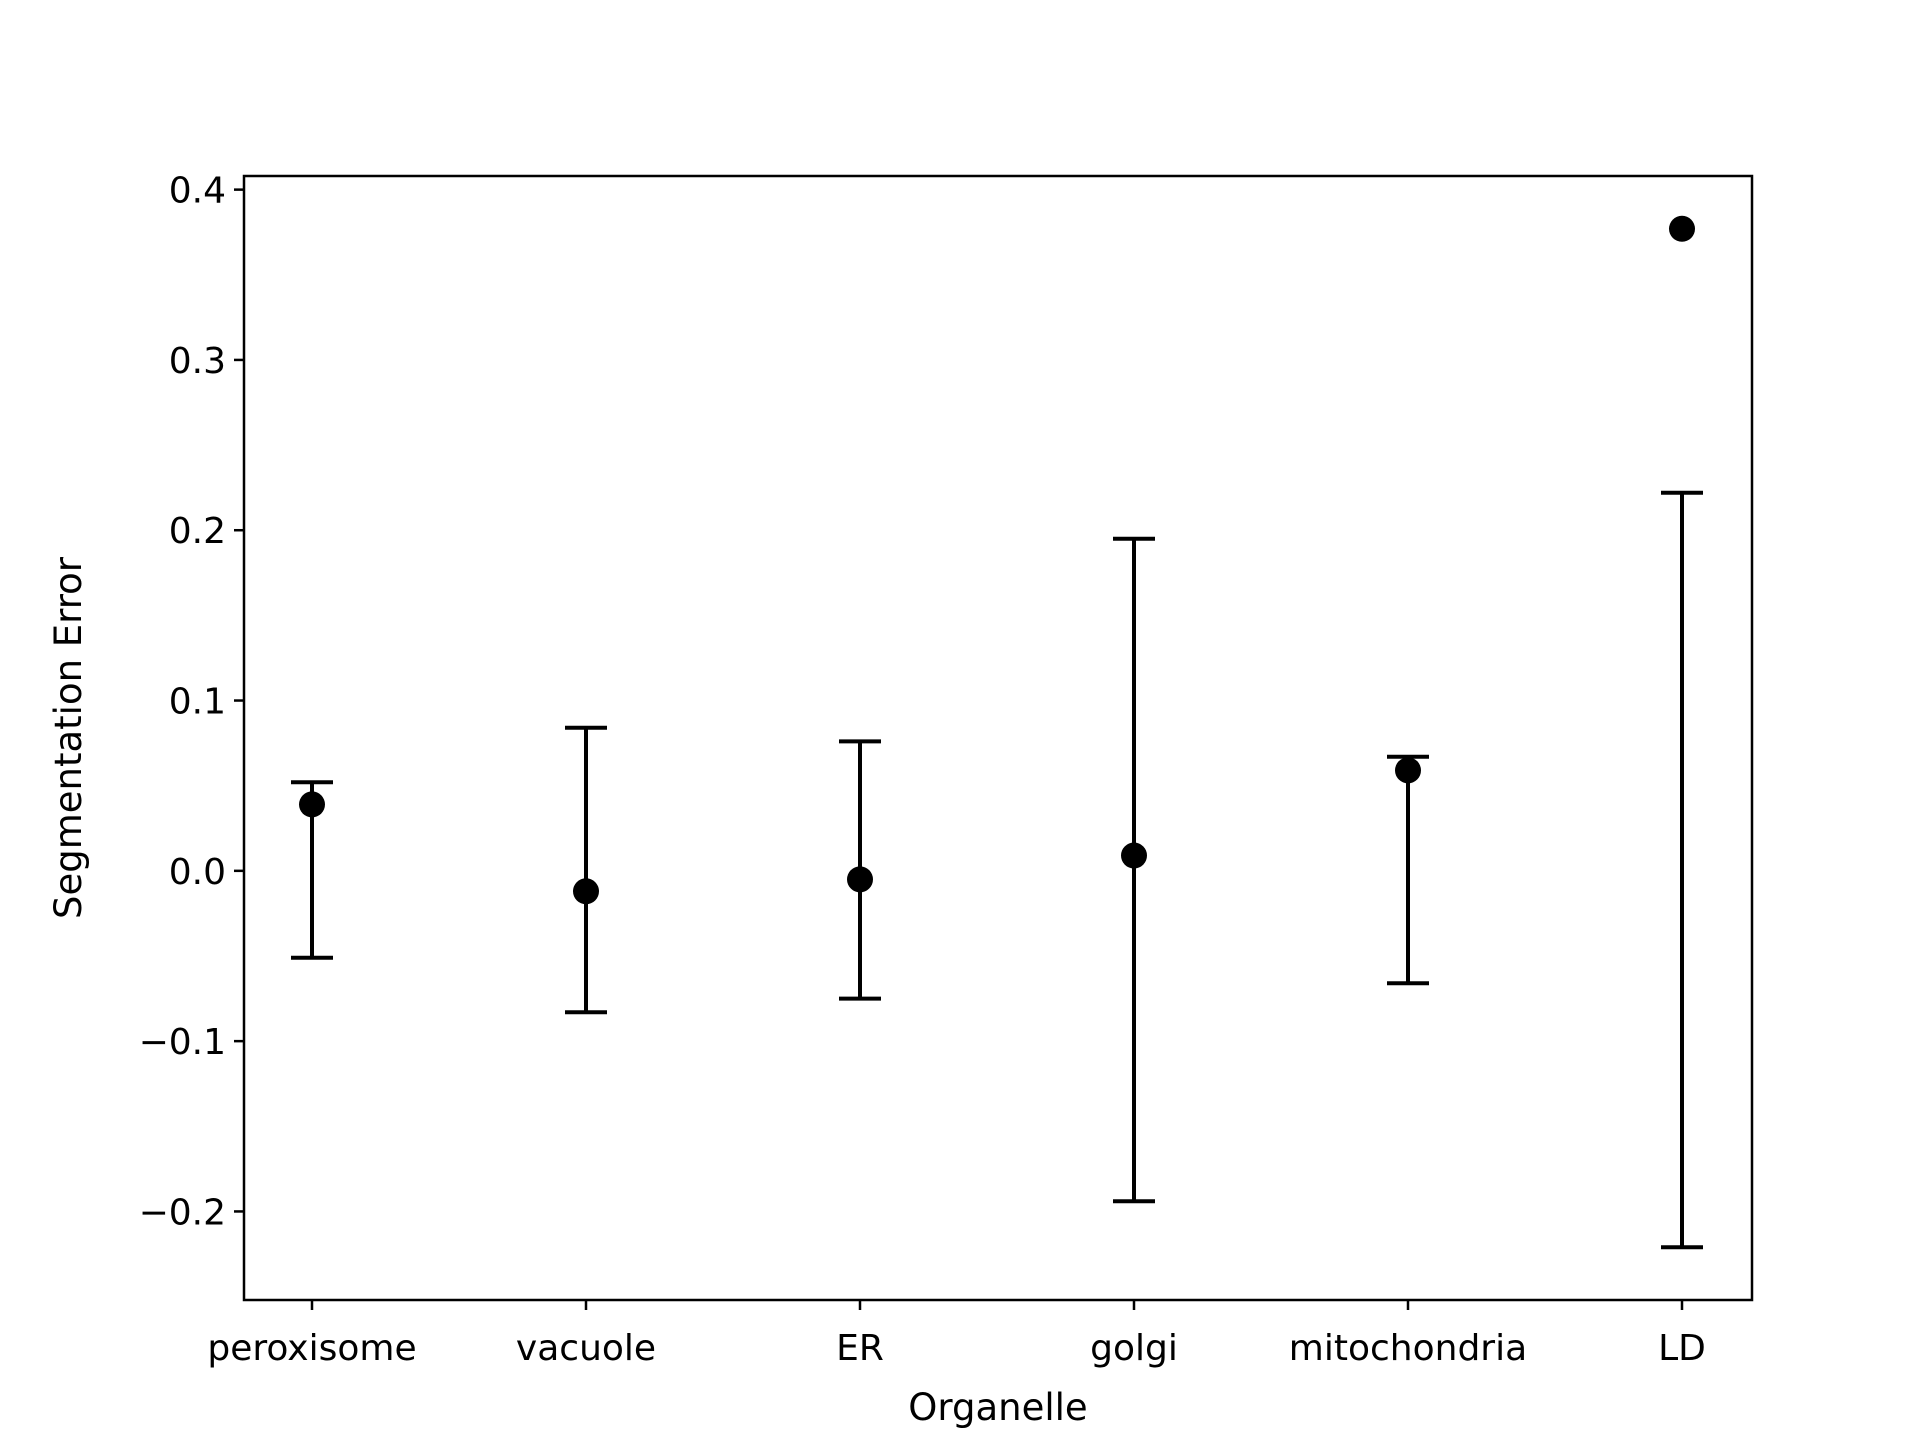 This screenshot has width=1920, height=1445. I want to click on point-peroxisome, so click(312, 804).